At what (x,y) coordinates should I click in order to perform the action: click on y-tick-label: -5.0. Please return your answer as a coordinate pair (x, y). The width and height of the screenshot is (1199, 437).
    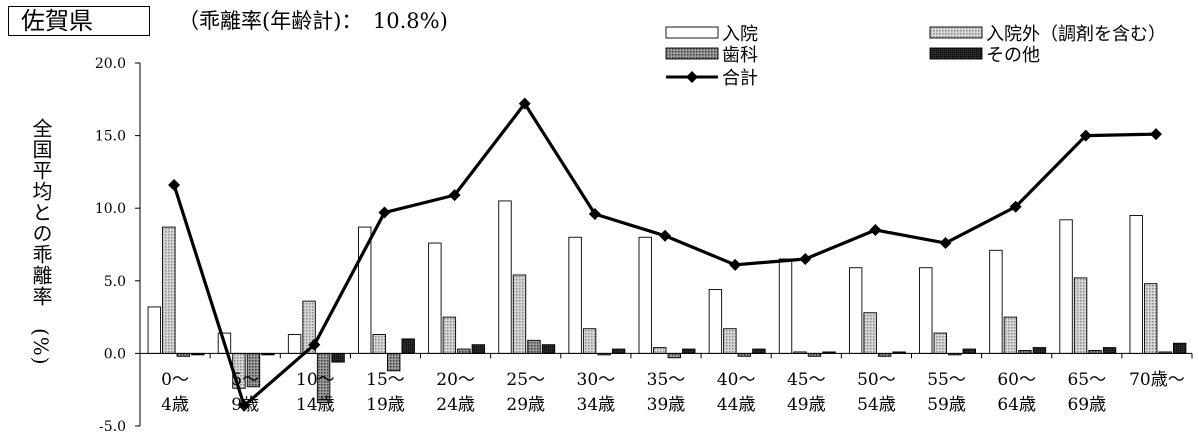
    Looking at the image, I should click on (112, 427).